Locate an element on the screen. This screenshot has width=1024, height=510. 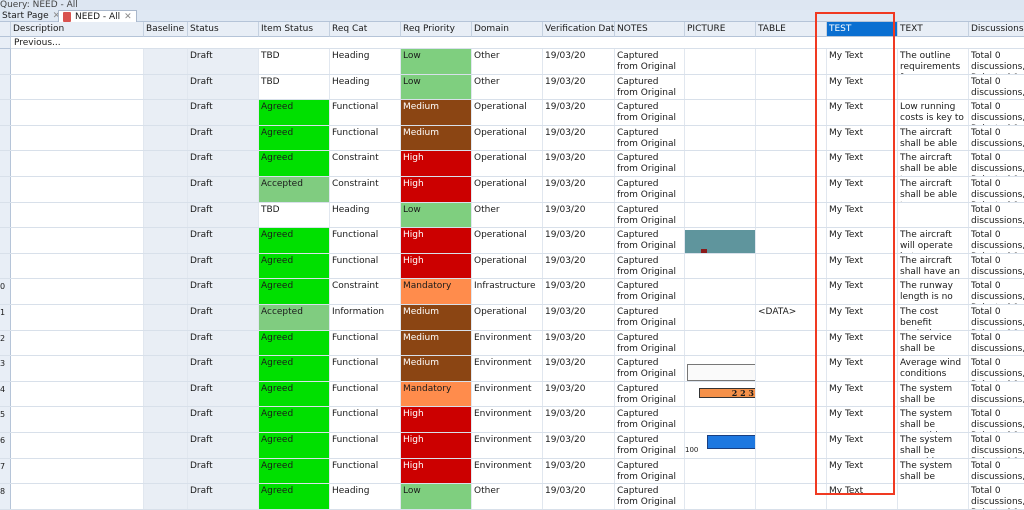
cell-text is located at coordinates (933, 496).